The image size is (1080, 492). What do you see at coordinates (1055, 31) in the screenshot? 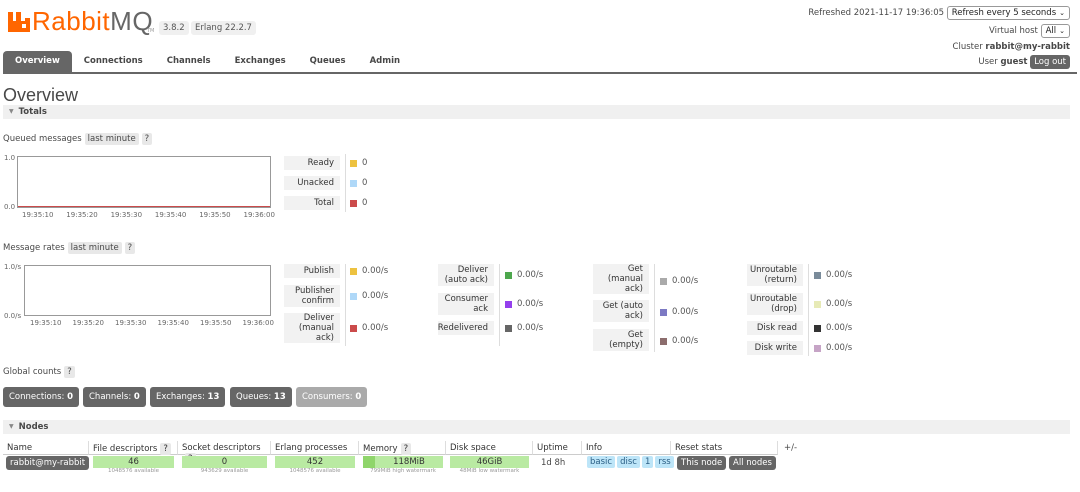
I see `virtual-host-select: All ⌄` at bounding box center [1055, 31].